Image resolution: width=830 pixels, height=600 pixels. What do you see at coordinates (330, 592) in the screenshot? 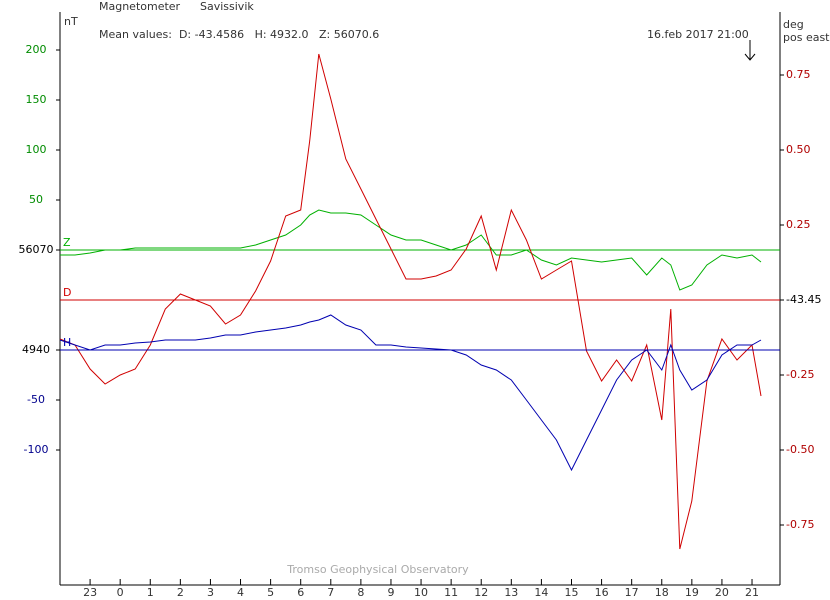
I see `x-tick-label: 7` at bounding box center [330, 592].